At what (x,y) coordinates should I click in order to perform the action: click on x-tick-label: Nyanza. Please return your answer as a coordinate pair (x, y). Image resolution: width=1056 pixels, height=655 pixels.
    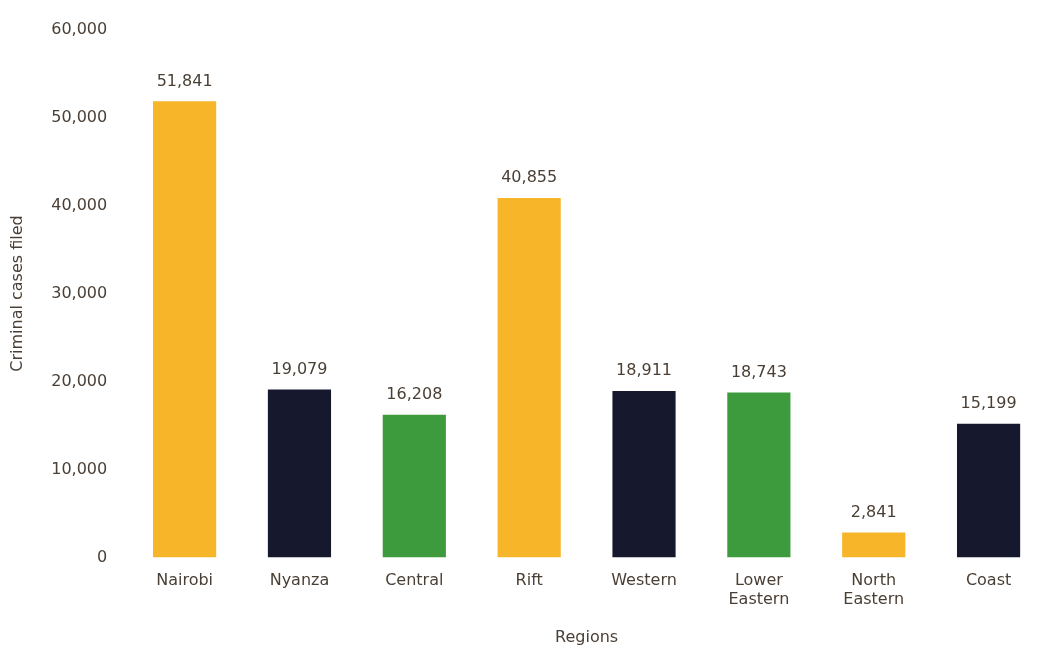
    Looking at the image, I should click on (299, 580).